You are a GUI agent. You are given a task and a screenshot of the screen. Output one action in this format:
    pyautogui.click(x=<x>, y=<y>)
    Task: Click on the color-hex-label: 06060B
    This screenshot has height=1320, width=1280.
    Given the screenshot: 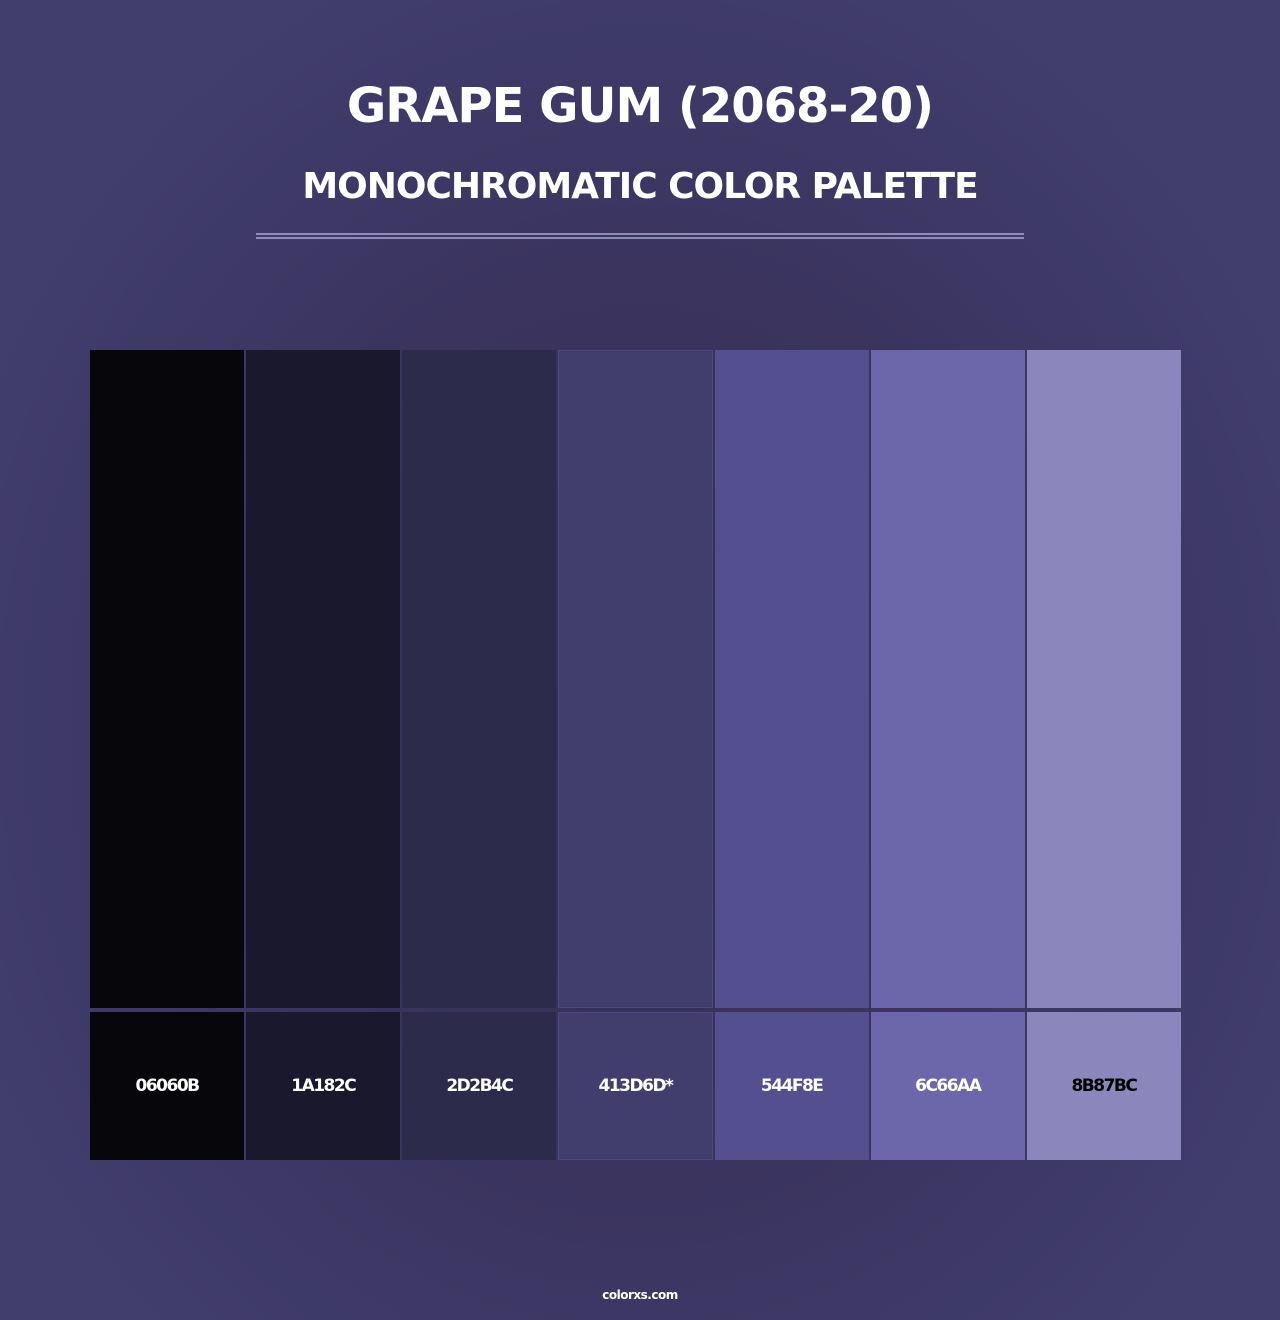 What is the action you would take?
    pyautogui.click(x=167, y=1086)
    